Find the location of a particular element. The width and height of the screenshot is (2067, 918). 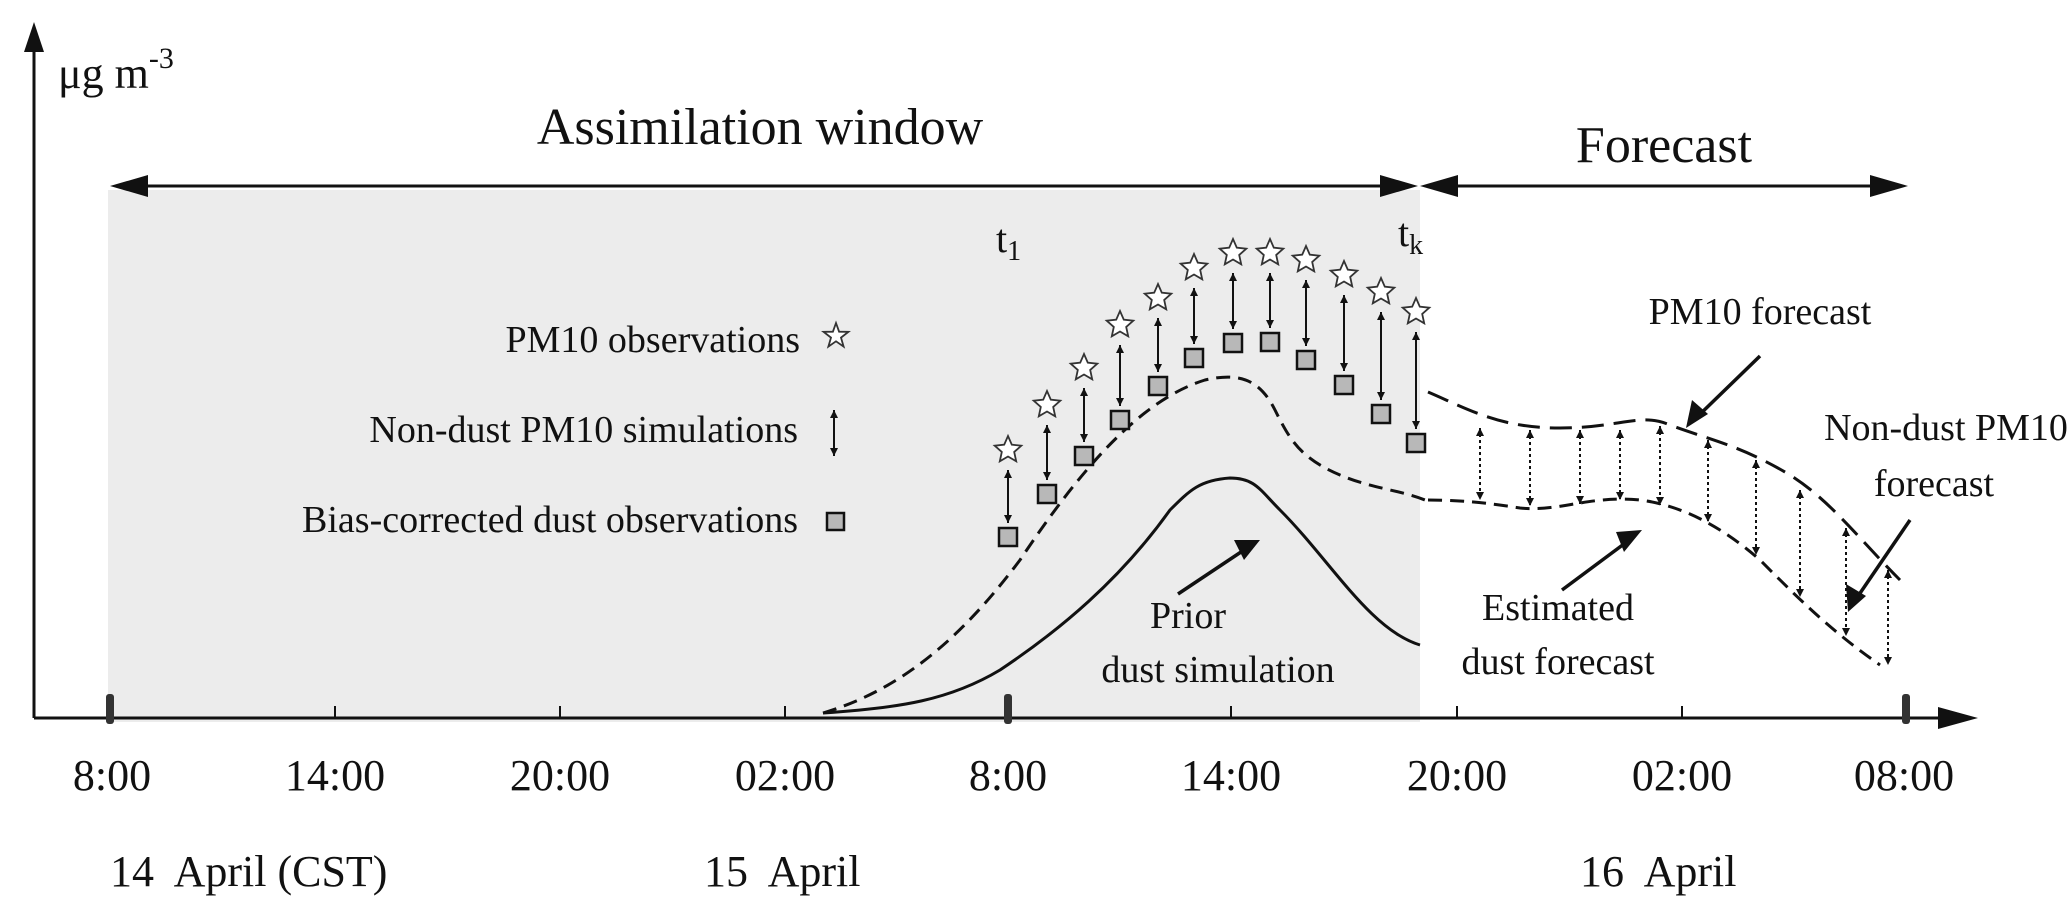

date-labels: 14 April (CST) 15 April 16 April is located at coordinates (923, 871).